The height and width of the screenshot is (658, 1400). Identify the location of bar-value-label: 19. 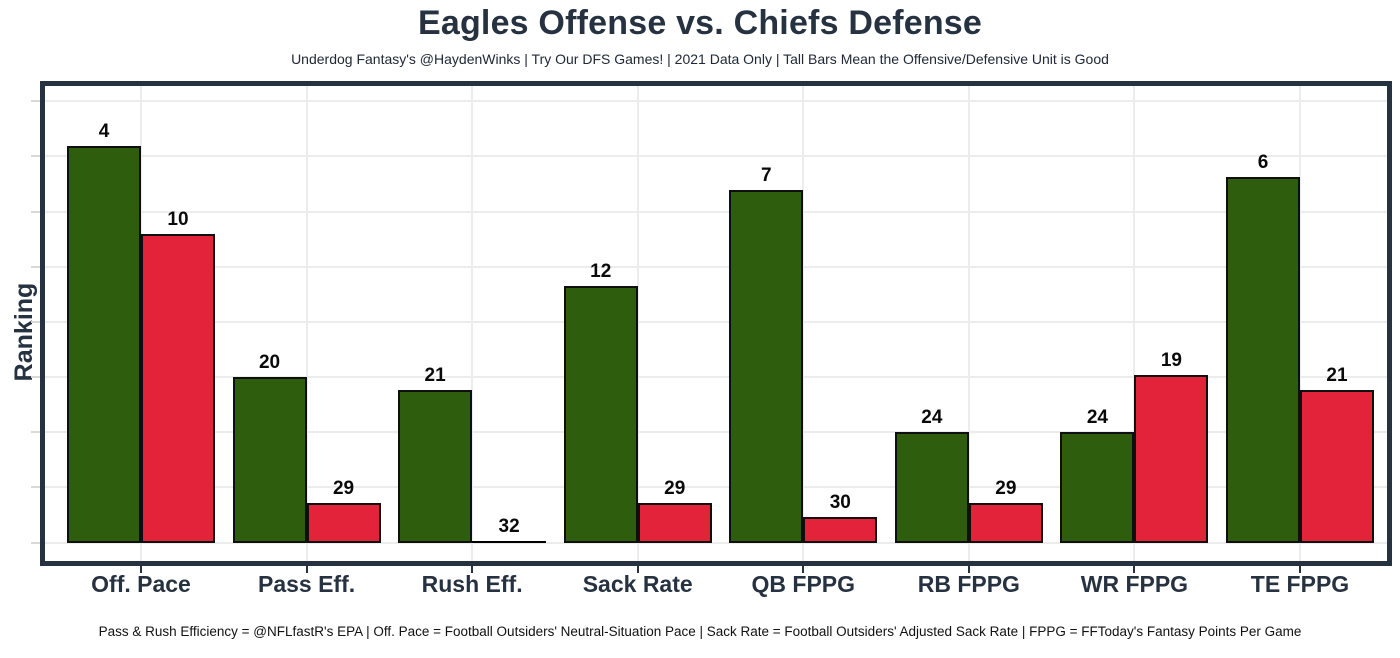
(1171, 361).